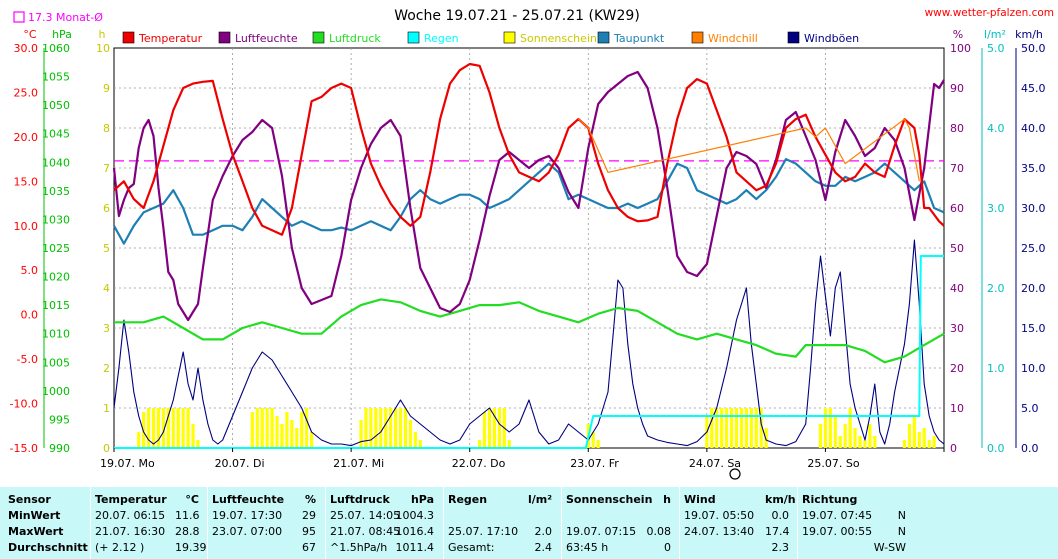 The height and width of the screenshot is (559, 1058). Describe the element at coordinates (1033, 248) in the screenshot. I see `wind-tick-label: 25.0` at that location.